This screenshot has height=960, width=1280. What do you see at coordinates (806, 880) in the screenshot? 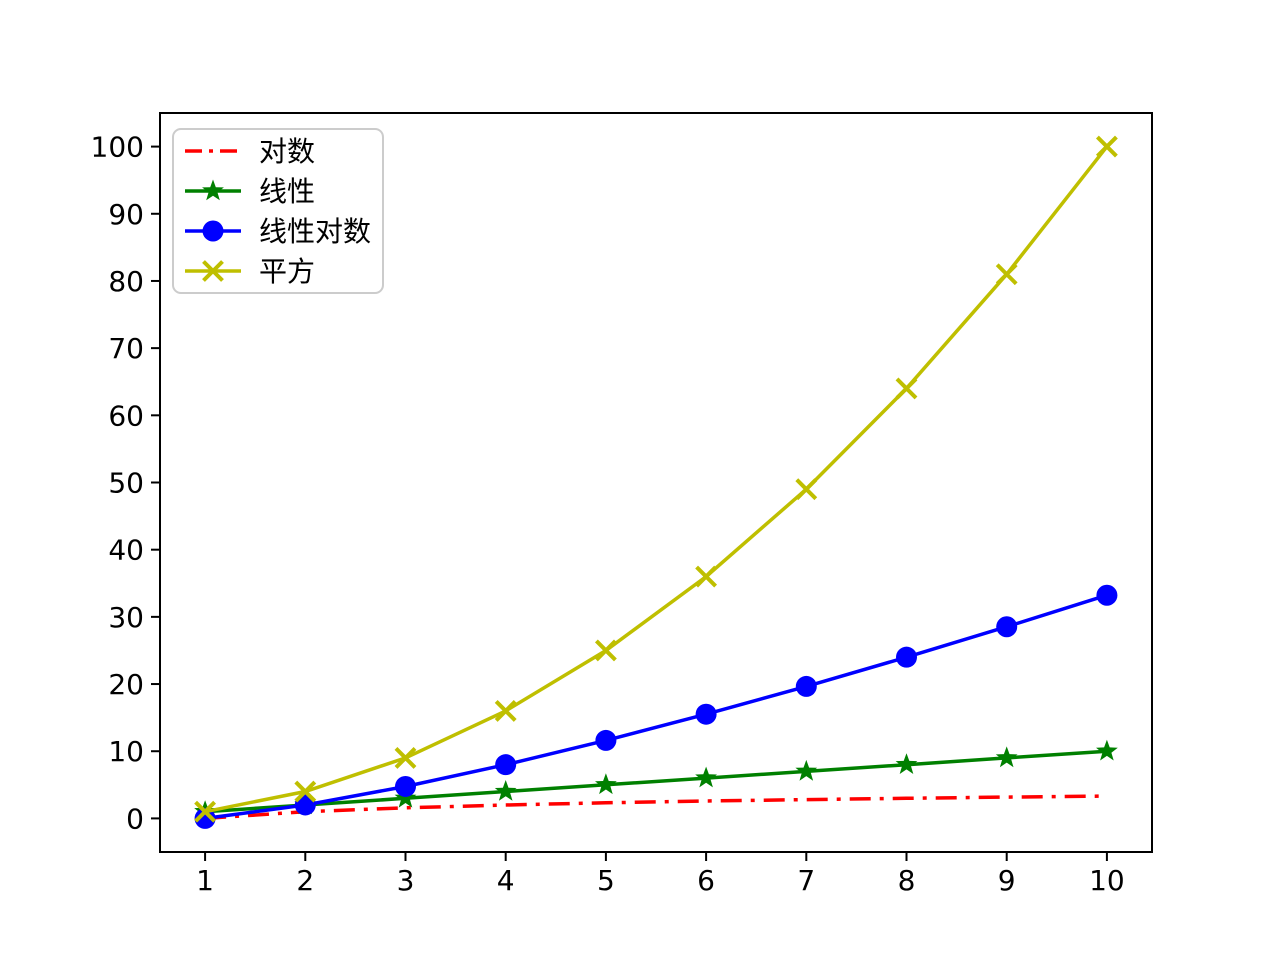
I see `x-tick-label: 7` at bounding box center [806, 880].